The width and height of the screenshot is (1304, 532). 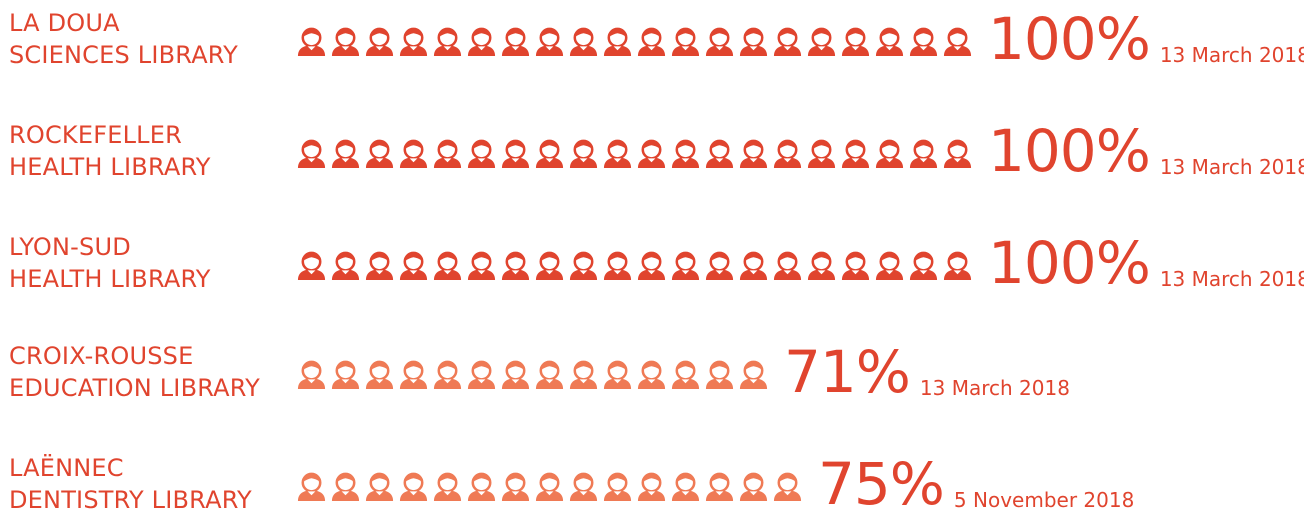 I want to click on library-label-line2: SCIENCES LIBRARY, so click(x=124, y=55).